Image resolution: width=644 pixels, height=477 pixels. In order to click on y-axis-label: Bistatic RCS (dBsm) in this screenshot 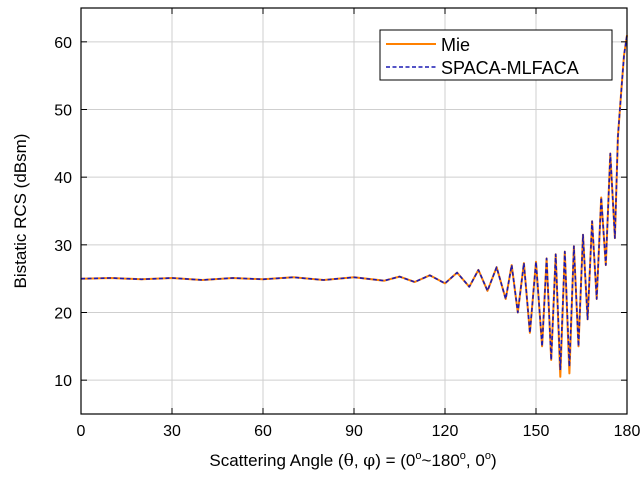, I will do `click(20, 211)`.